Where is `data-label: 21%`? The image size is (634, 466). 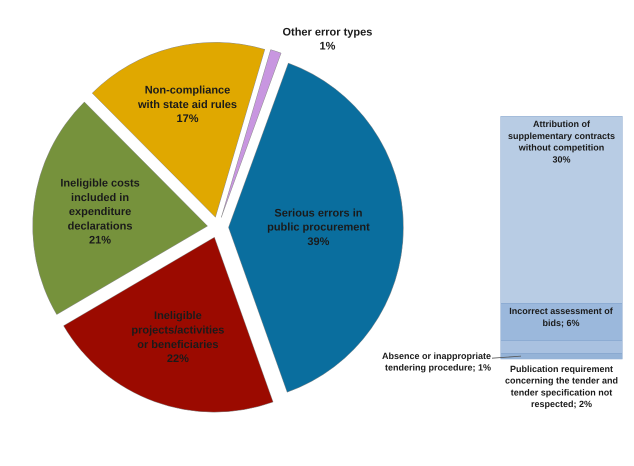 data-label: 21% is located at coordinates (100, 240).